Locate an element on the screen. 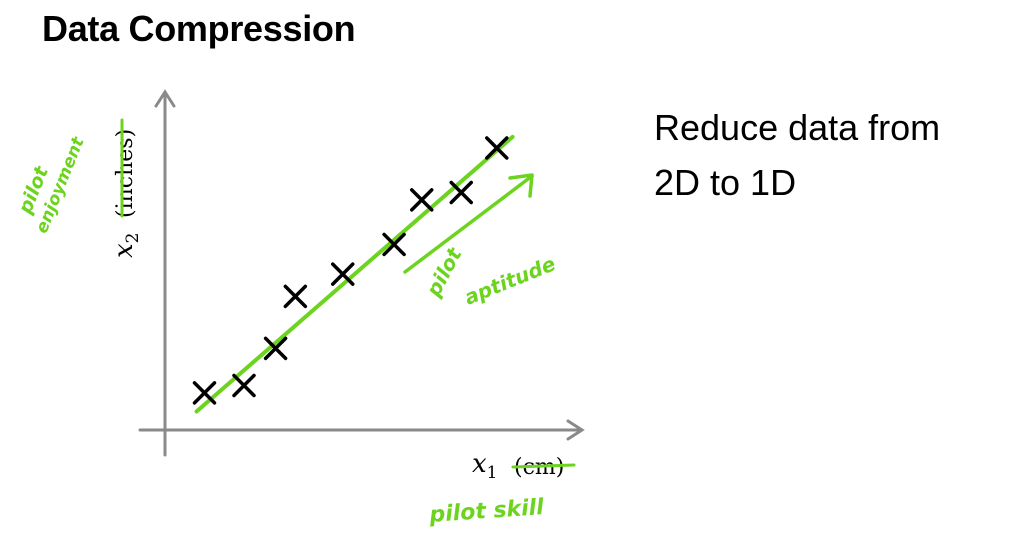 The height and width of the screenshot is (555, 1013). y-axis-variable: x is located at coordinates (124, 250).